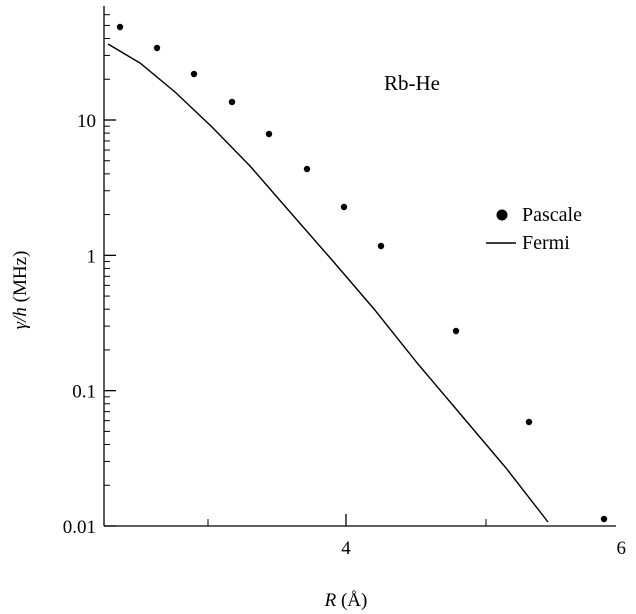  What do you see at coordinates (346, 600) in the screenshot?
I see `x-axis-title: R (Å)` at bounding box center [346, 600].